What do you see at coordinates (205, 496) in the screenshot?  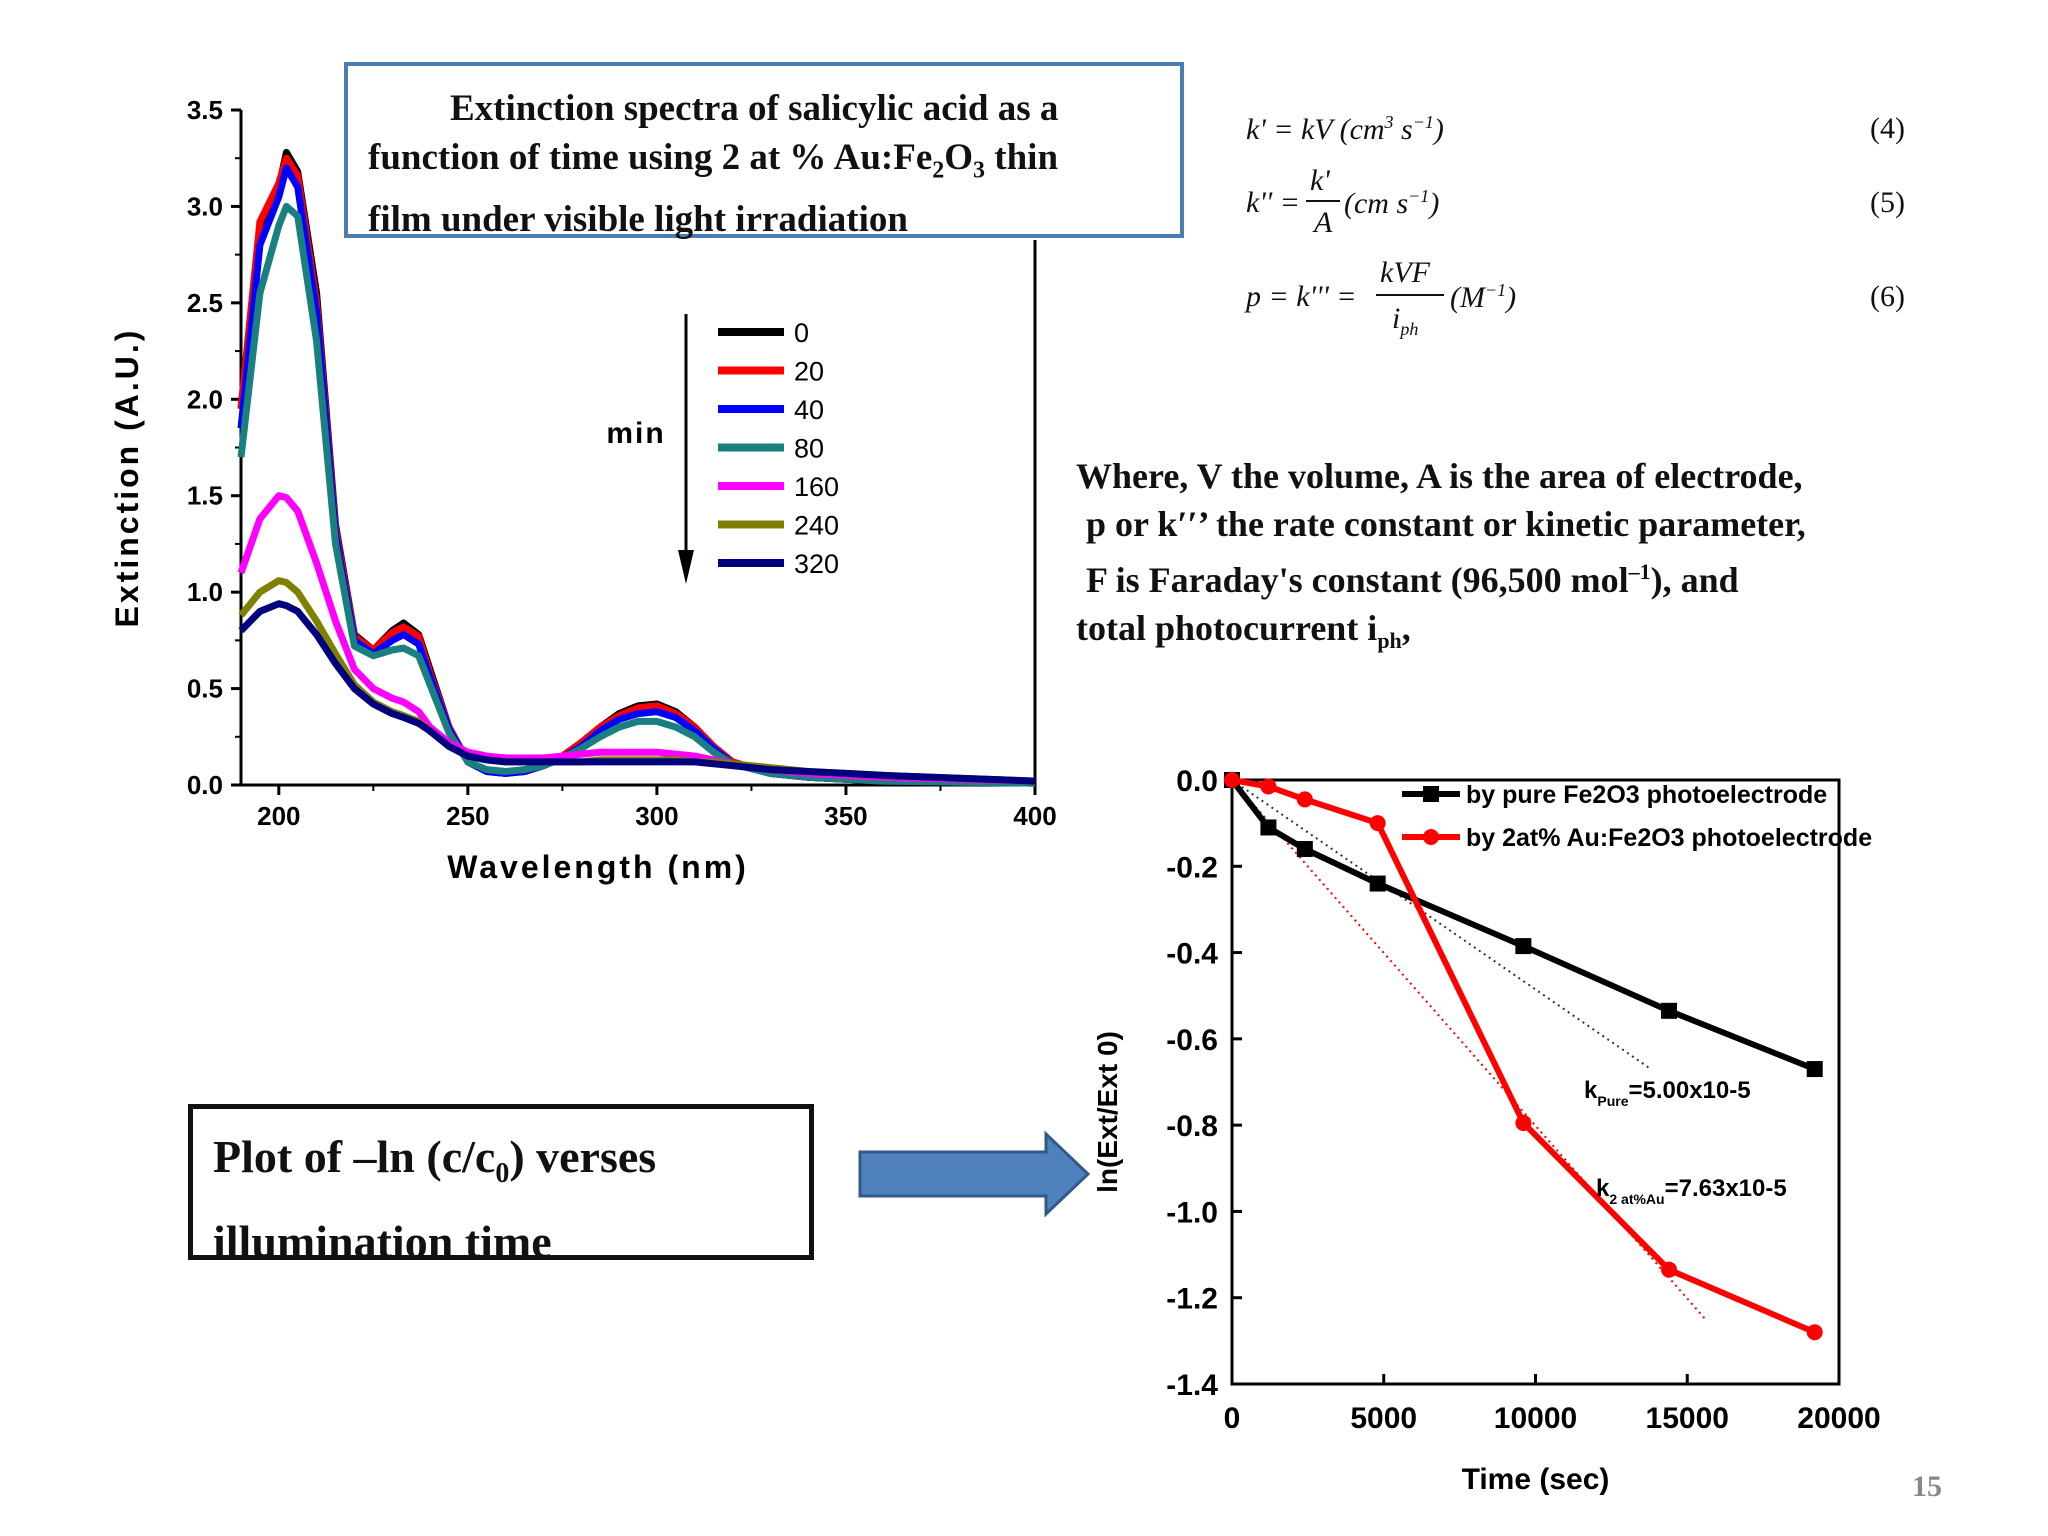 I see `y-tick-label: 1.5` at bounding box center [205, 496].